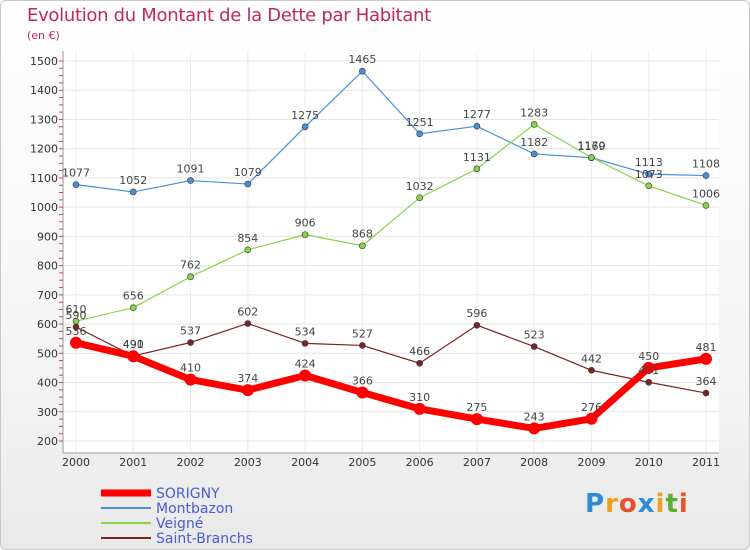 Image resolution: width=750 pixels, height=550 pixels. What do you see at coordinates (248, 172) in the screenshot?
I see `data-label-montbazon: 1079` at bounding box center [248, 172].